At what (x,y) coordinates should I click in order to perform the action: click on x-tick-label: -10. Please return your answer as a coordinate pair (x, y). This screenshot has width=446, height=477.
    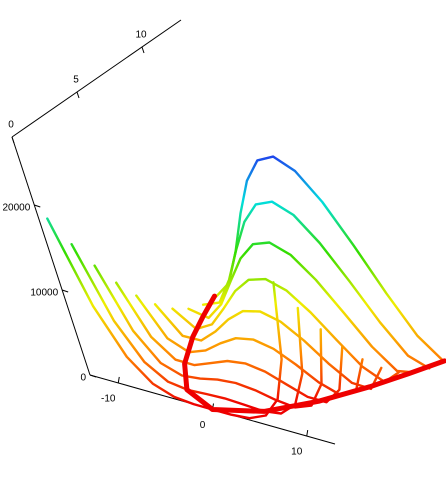
    Looking at the image, I should click on (108, 399).